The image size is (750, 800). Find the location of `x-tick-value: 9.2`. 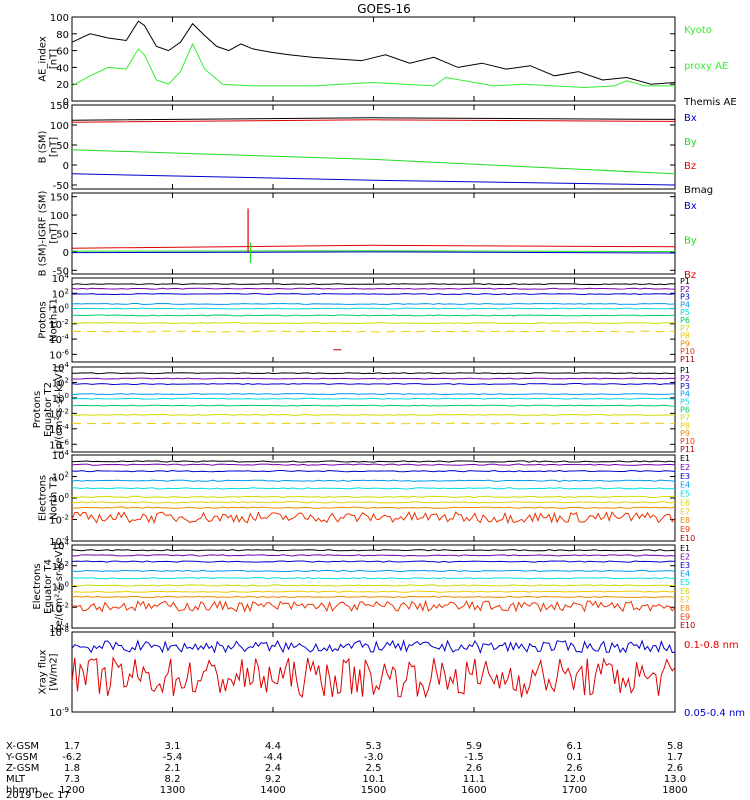

x-tick-value: 9.2 is located at coordinates (273, 779).